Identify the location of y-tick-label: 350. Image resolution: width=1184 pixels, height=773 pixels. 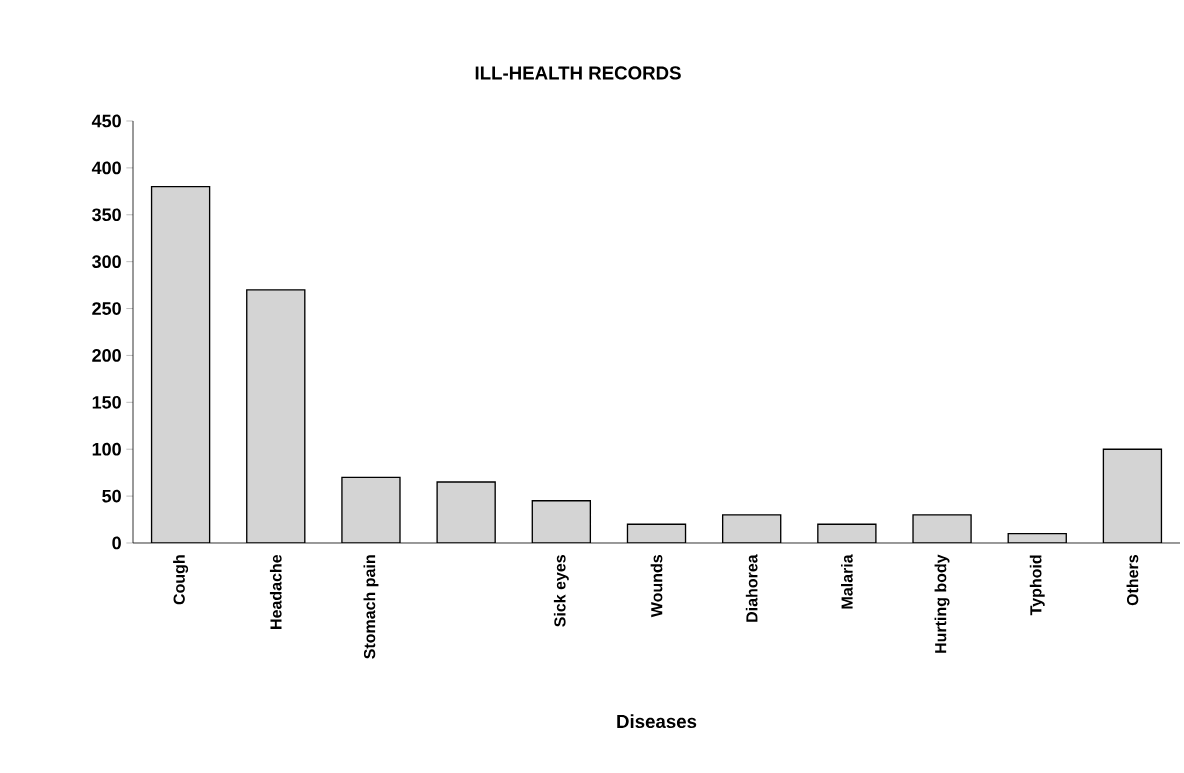
(106, 215).